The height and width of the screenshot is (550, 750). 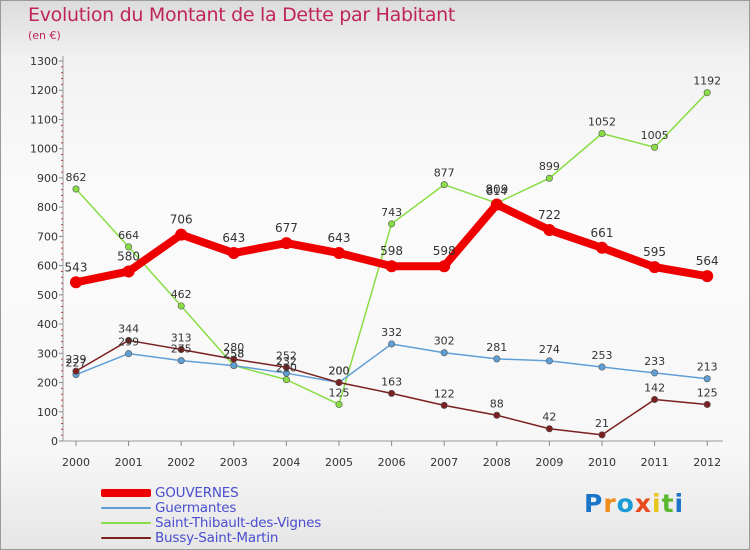 What do you see at coordinates (391, 212) in the screenshot?
I see `data-label: 743` at bounding box center [391, 212].